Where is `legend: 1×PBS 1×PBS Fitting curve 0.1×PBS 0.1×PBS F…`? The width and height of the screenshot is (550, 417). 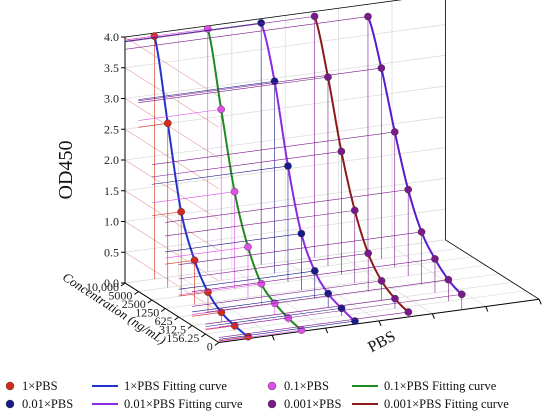
legend: 1×PBS 1×PBS Fitting curve 0.1×PBS 0.1×PBS F… is located at coordinates (257, 395).